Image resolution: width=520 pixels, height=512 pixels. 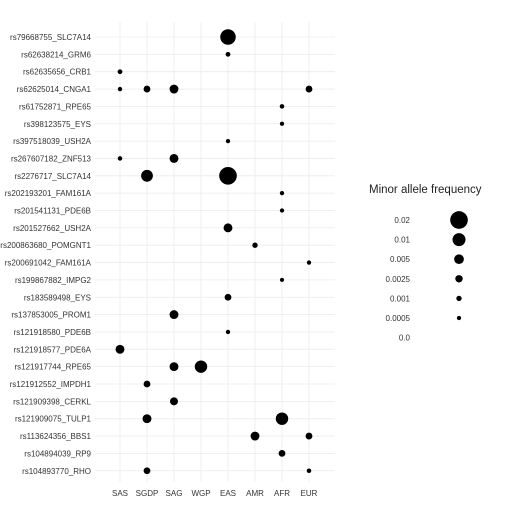 I want to click on y-tick-label: rs121909398_CERKL, so click(x=52, y=401).